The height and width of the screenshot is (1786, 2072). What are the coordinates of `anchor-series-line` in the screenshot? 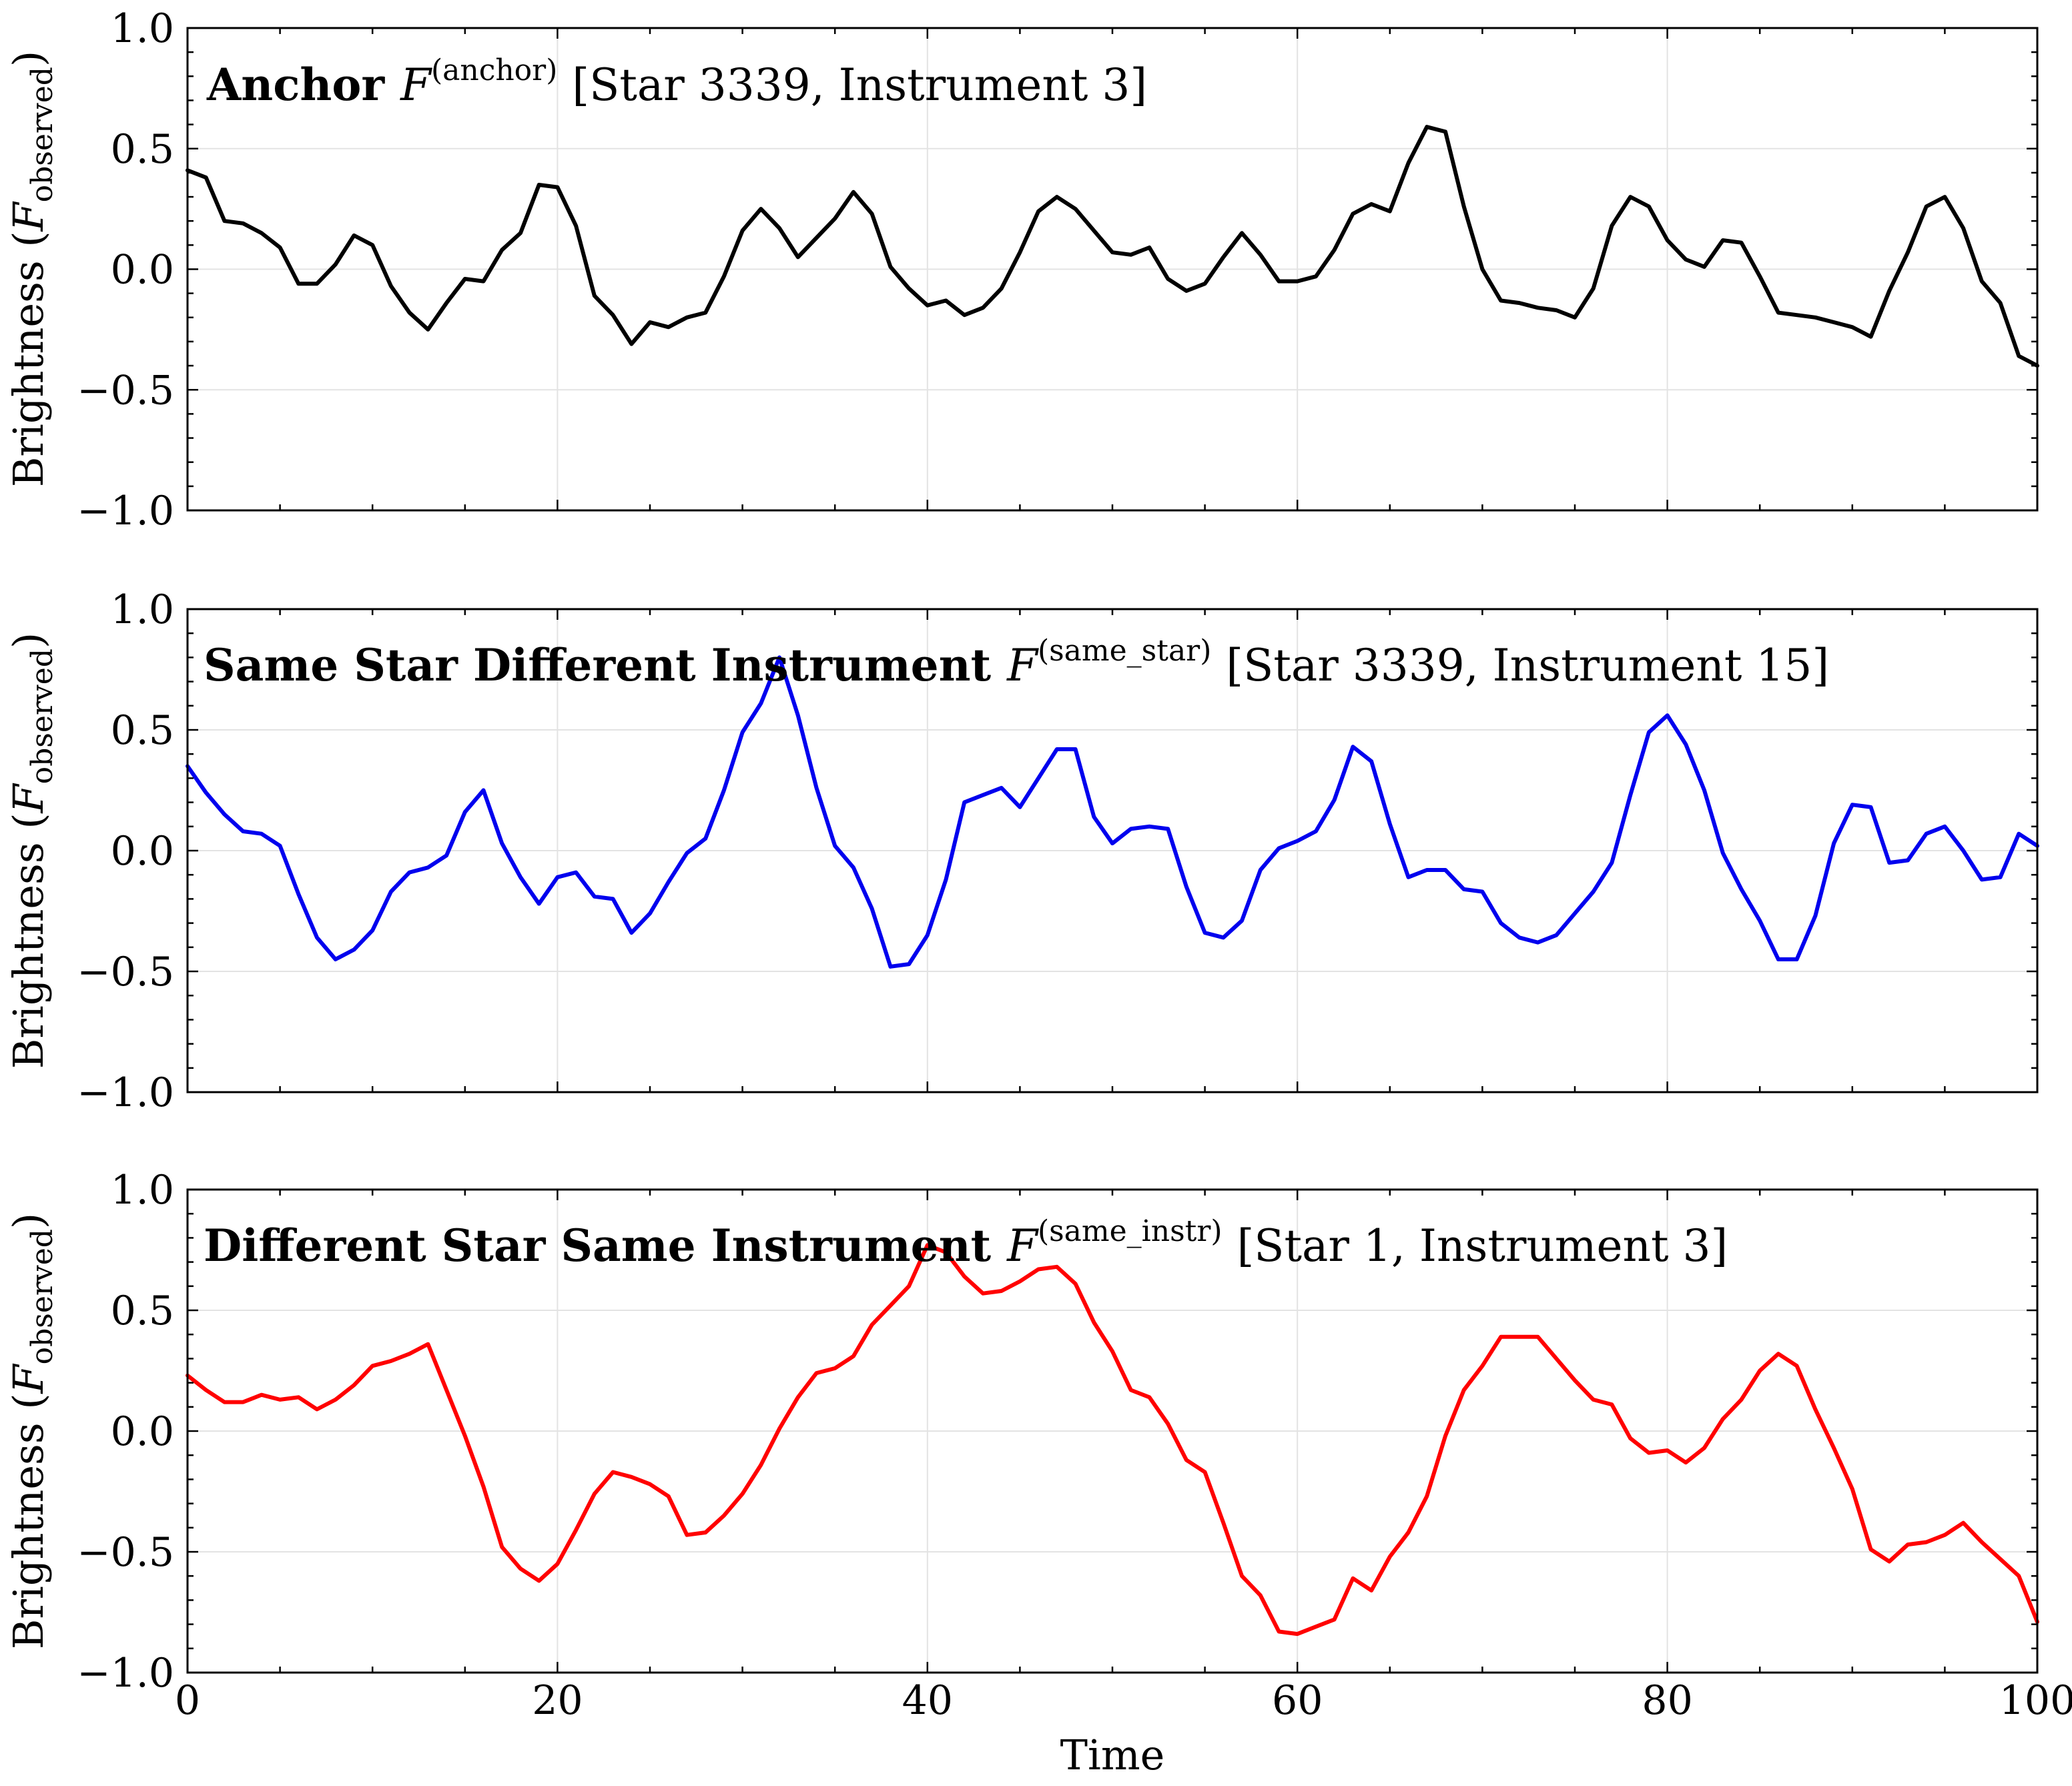 It's located at (1112, 246).